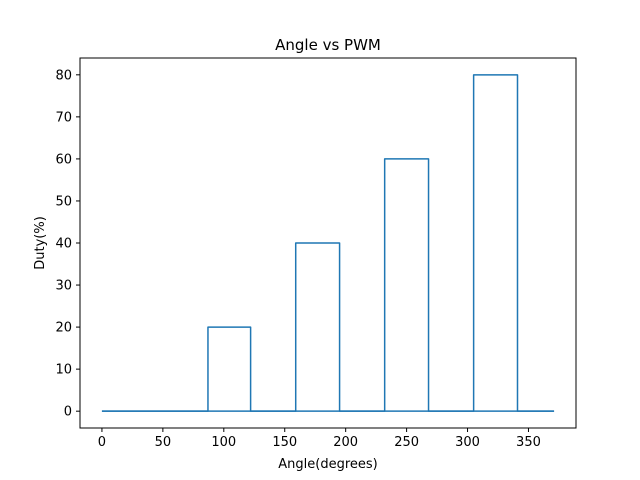 This screenshot has width=640, height=480. I want to click on x-axis-label: Angle(degrees), so click(327, 464).